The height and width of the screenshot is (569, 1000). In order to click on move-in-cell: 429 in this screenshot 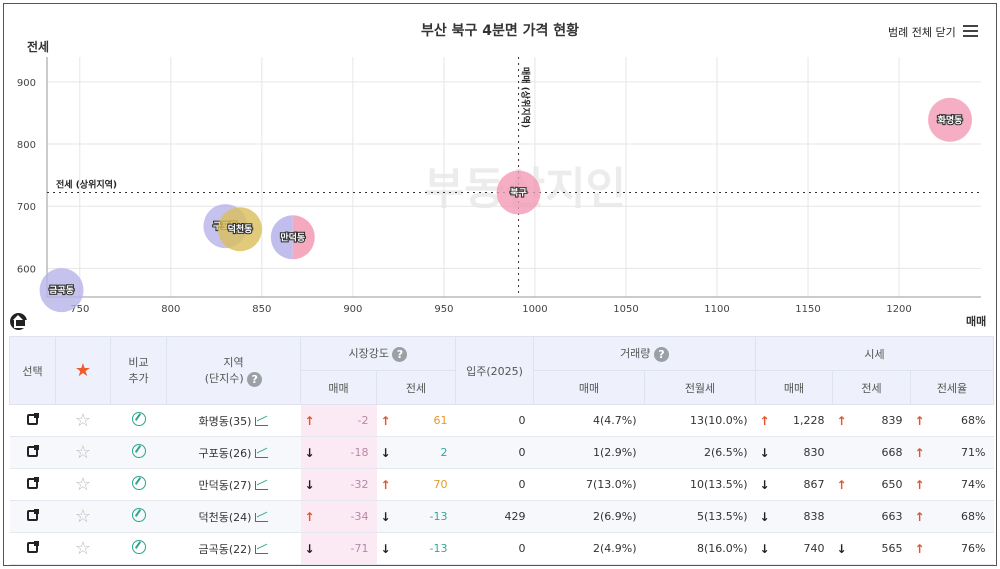, I will do `click(494, 516)`.